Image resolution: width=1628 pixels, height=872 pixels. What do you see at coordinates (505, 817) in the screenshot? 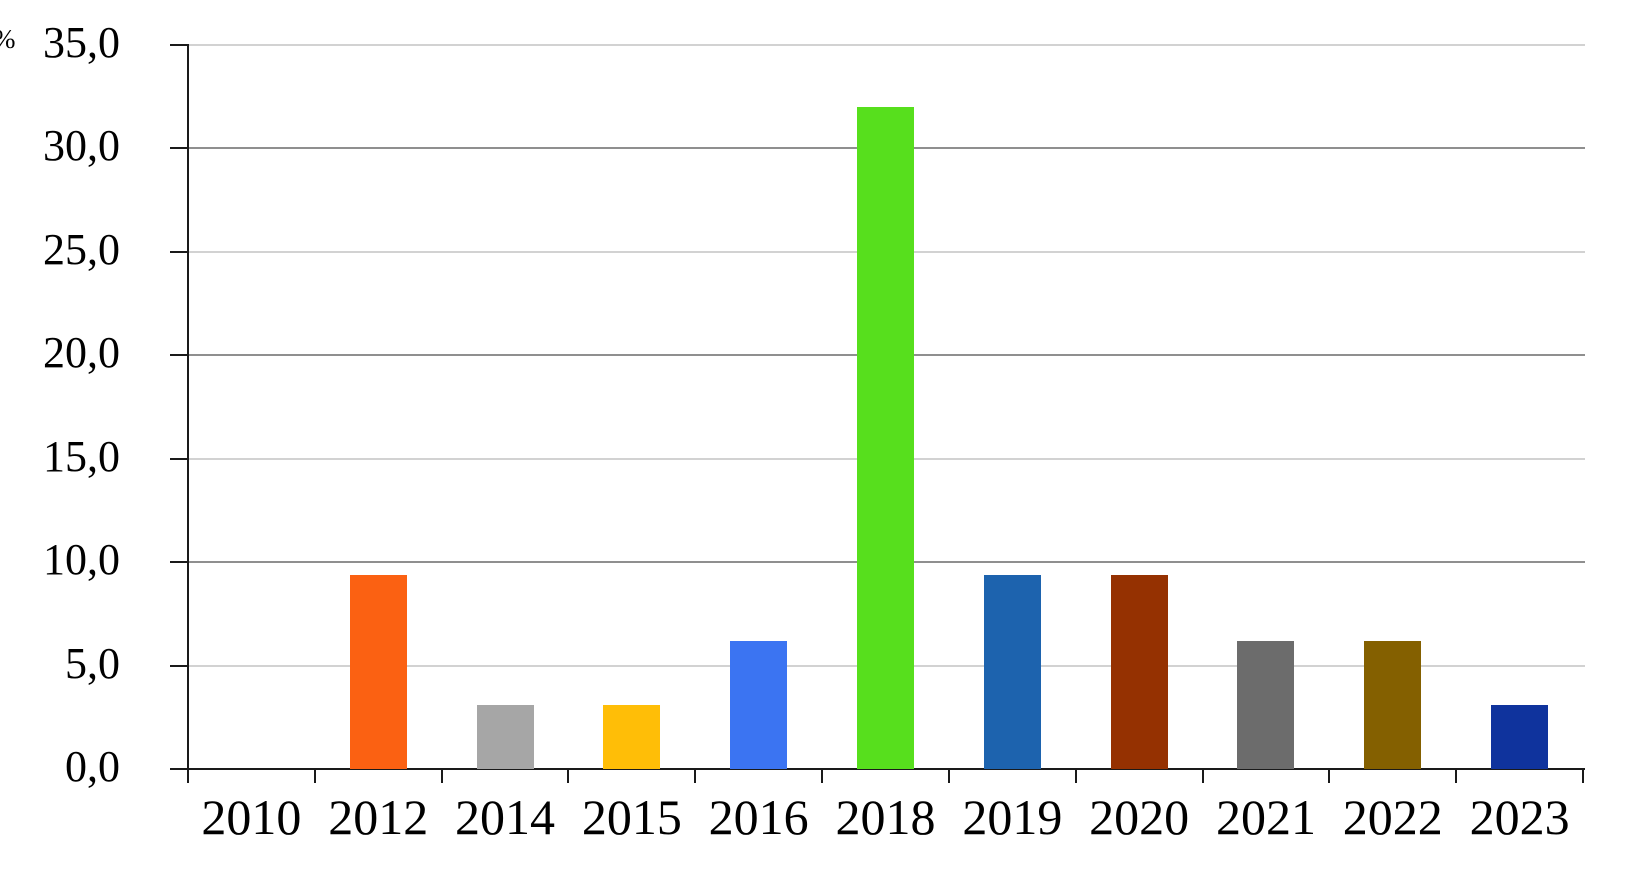
I see `x-tick-label: 2014` at bounding box center [505, 817].